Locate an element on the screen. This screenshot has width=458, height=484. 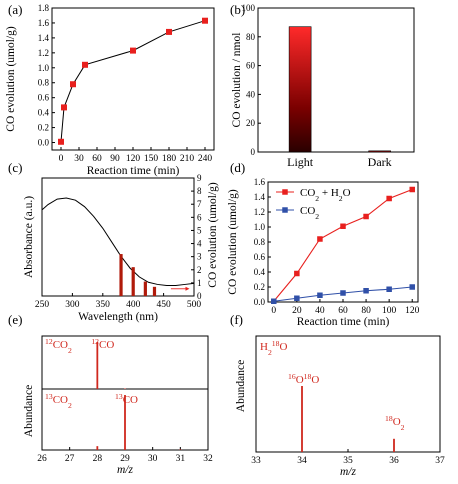
panel-e-x-tick-label: 30 is located at coordinates (153, 459).